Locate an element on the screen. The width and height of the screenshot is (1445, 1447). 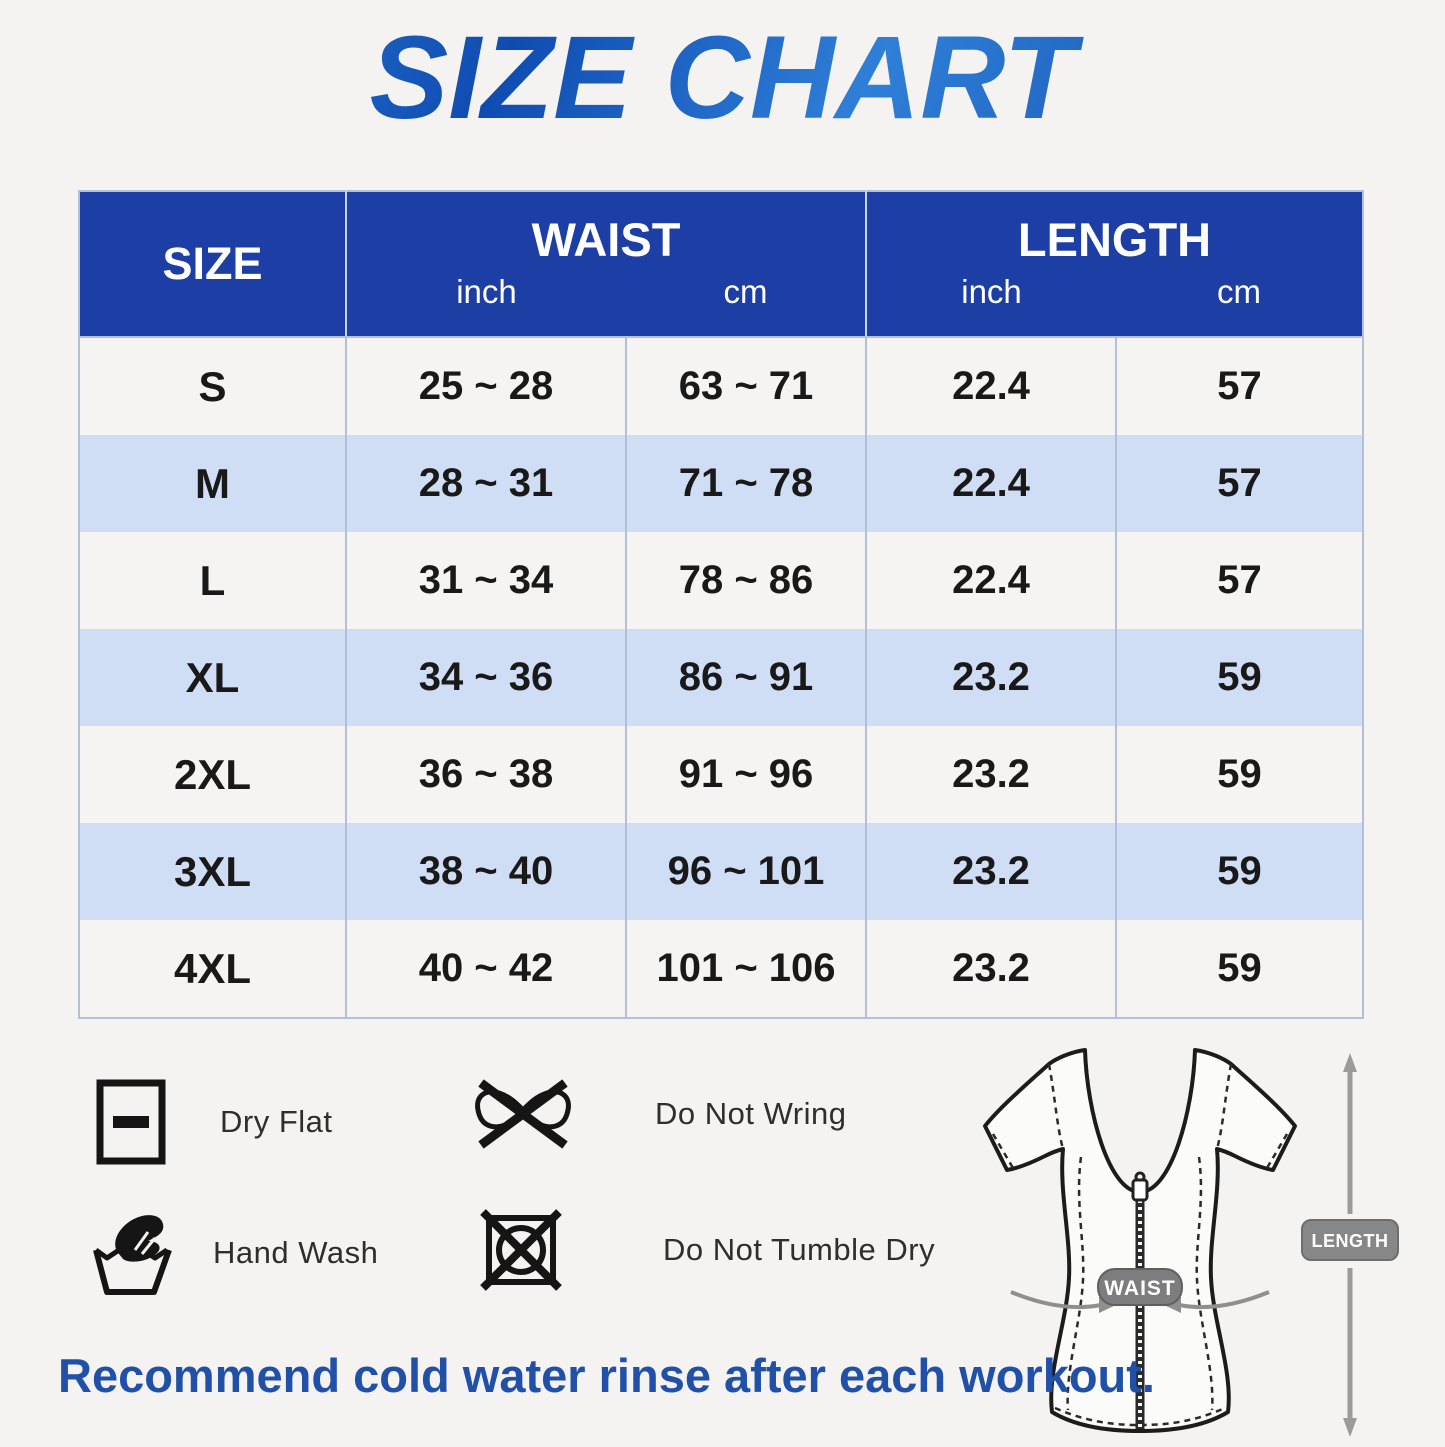
cell-waist_cm: 63 ~ 71 is located at coordinates (745, 386).